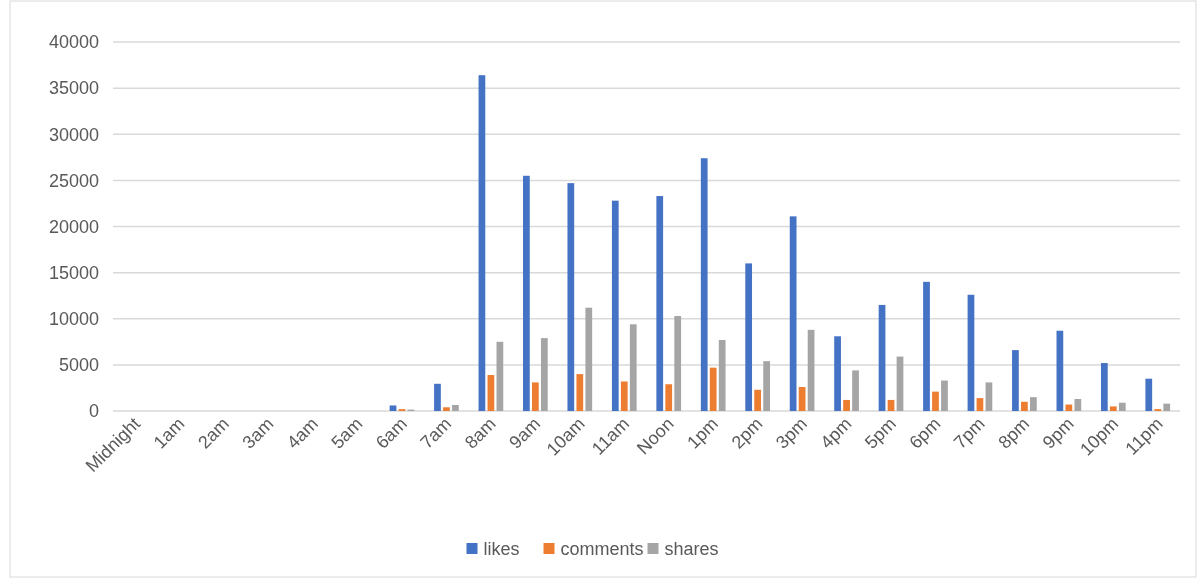  I want to click on y-tick-label: 35000, so click(73, 88).